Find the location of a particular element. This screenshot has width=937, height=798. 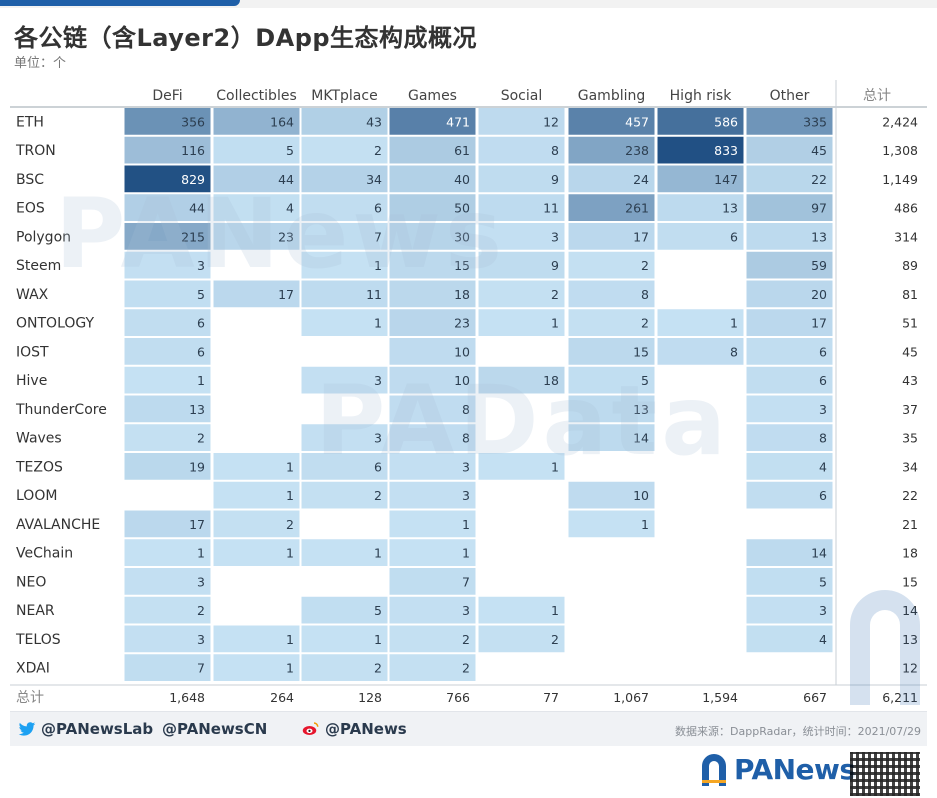

column-header-mktplace: MKTplace is located at coordinates (344, 96).